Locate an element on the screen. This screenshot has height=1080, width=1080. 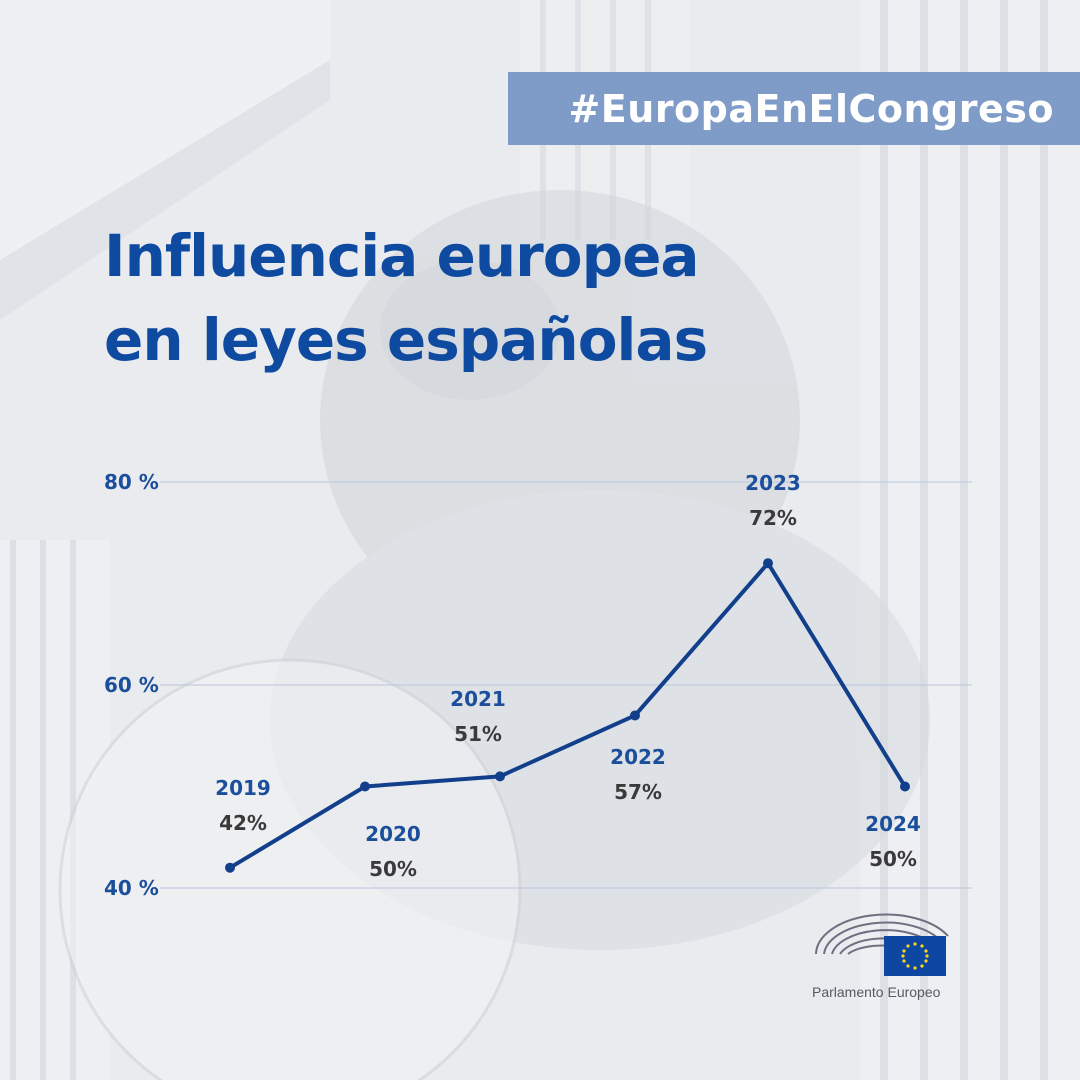
eu-flag-stars is located at coordinates (915, 956).